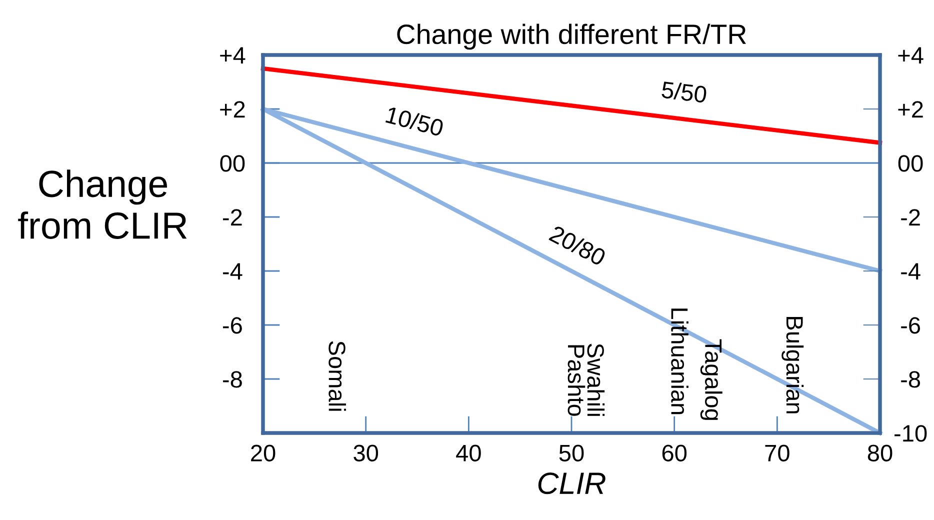 Image resolution: width=934 pixels, height=520 pixels. Describe the element at coordinates (910, 217) in the screenshot. I see `y2-tick-label: -2` at that location.